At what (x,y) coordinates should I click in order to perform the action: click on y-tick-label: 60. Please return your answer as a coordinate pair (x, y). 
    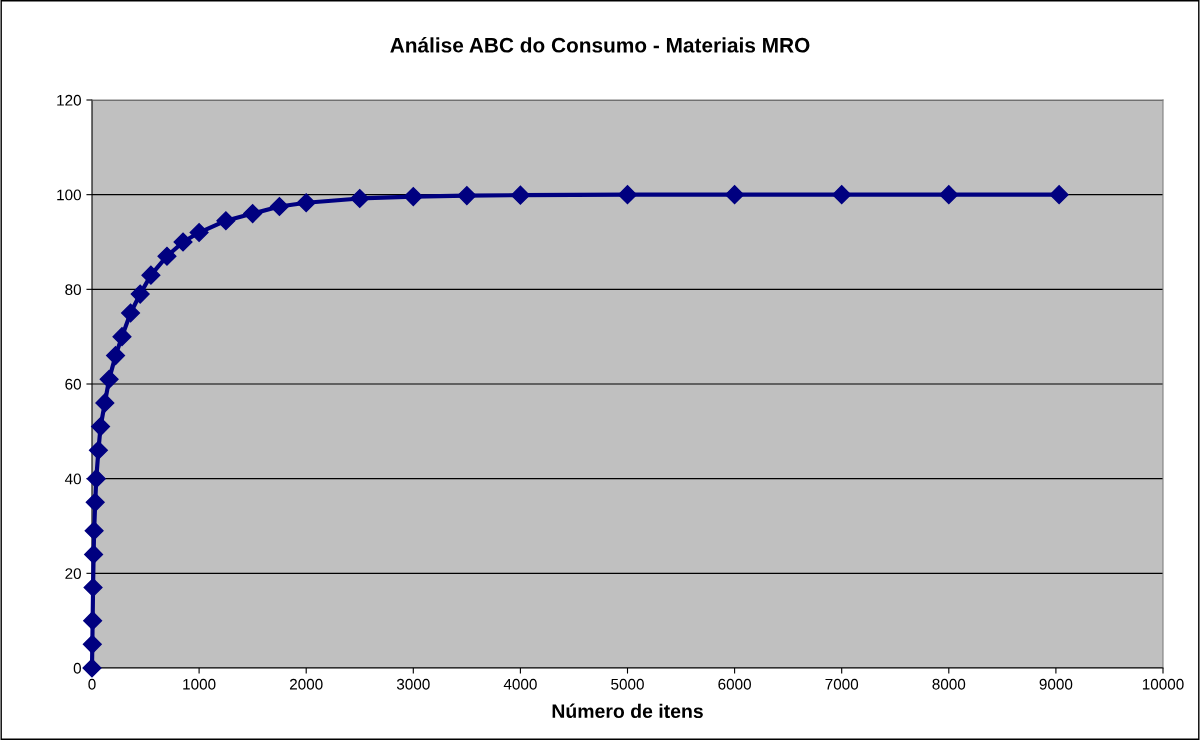
    Looking at the image, I should click on (73, 384).